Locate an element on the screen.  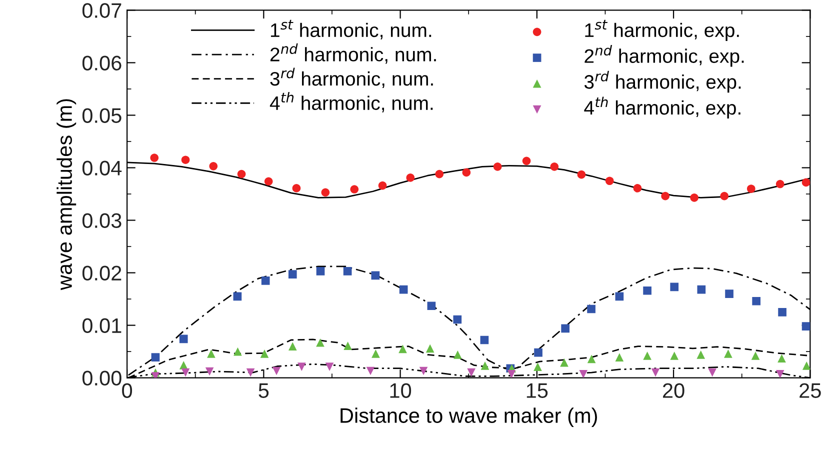
x-tick-label: 5 is located at coordinates (263, 390).